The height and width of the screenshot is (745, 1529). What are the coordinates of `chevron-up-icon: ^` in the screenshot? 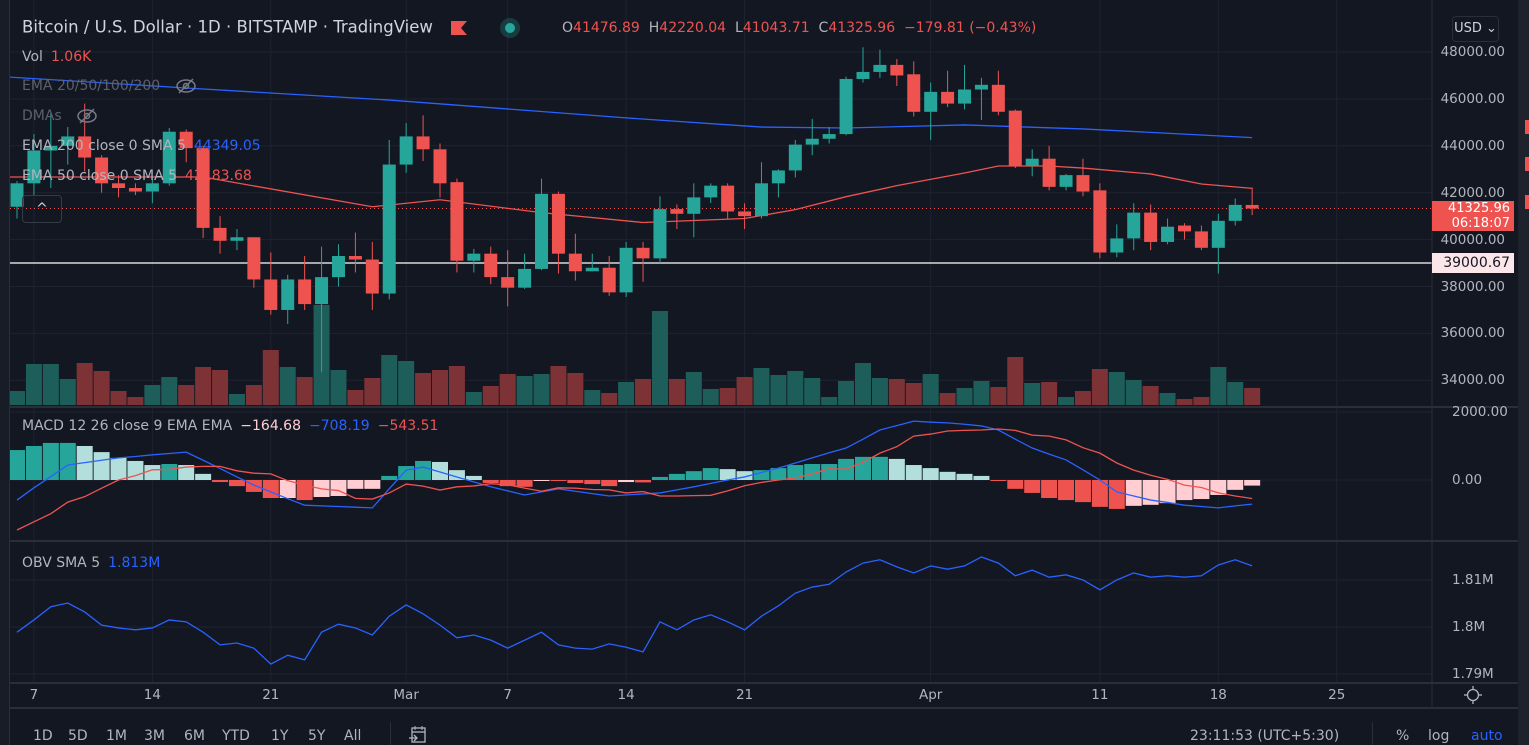 It's located at (42, 209).